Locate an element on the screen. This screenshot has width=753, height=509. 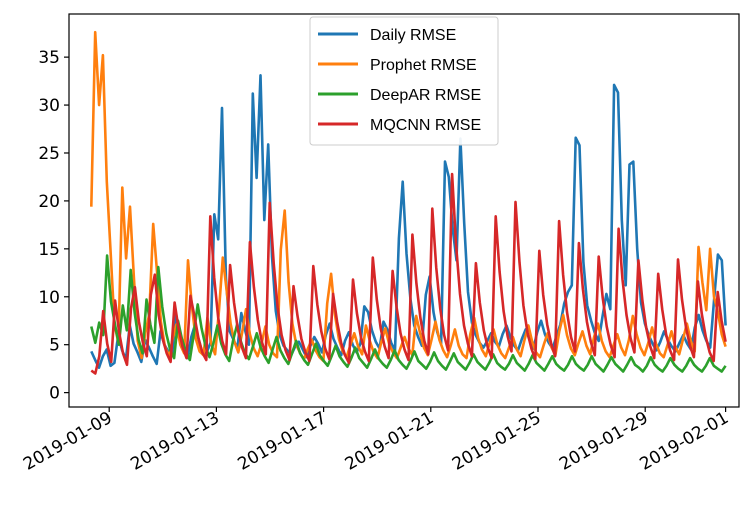
legend-box is located at coordinates (404, 81).